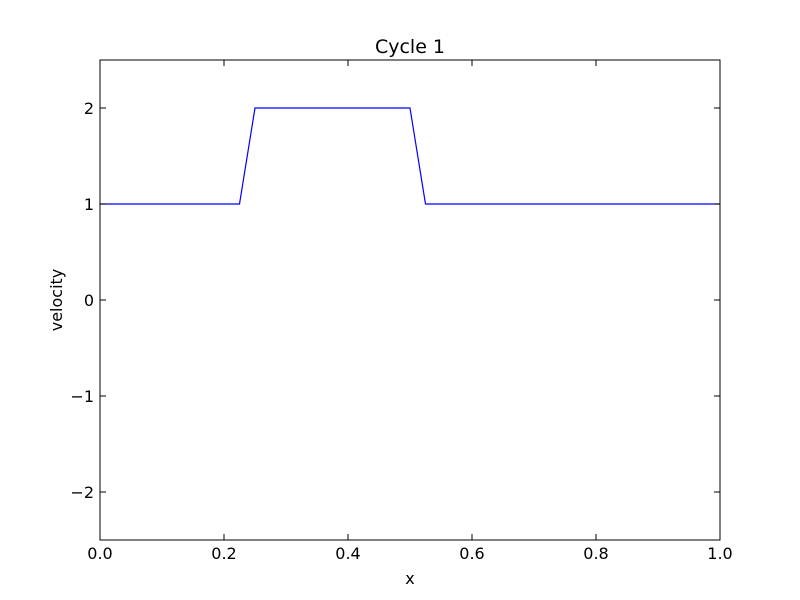 The image size is (800, 600). Describe the element at coordinates (82, 492) in the screenshot. I see `y-tick-label: −2` at that location.